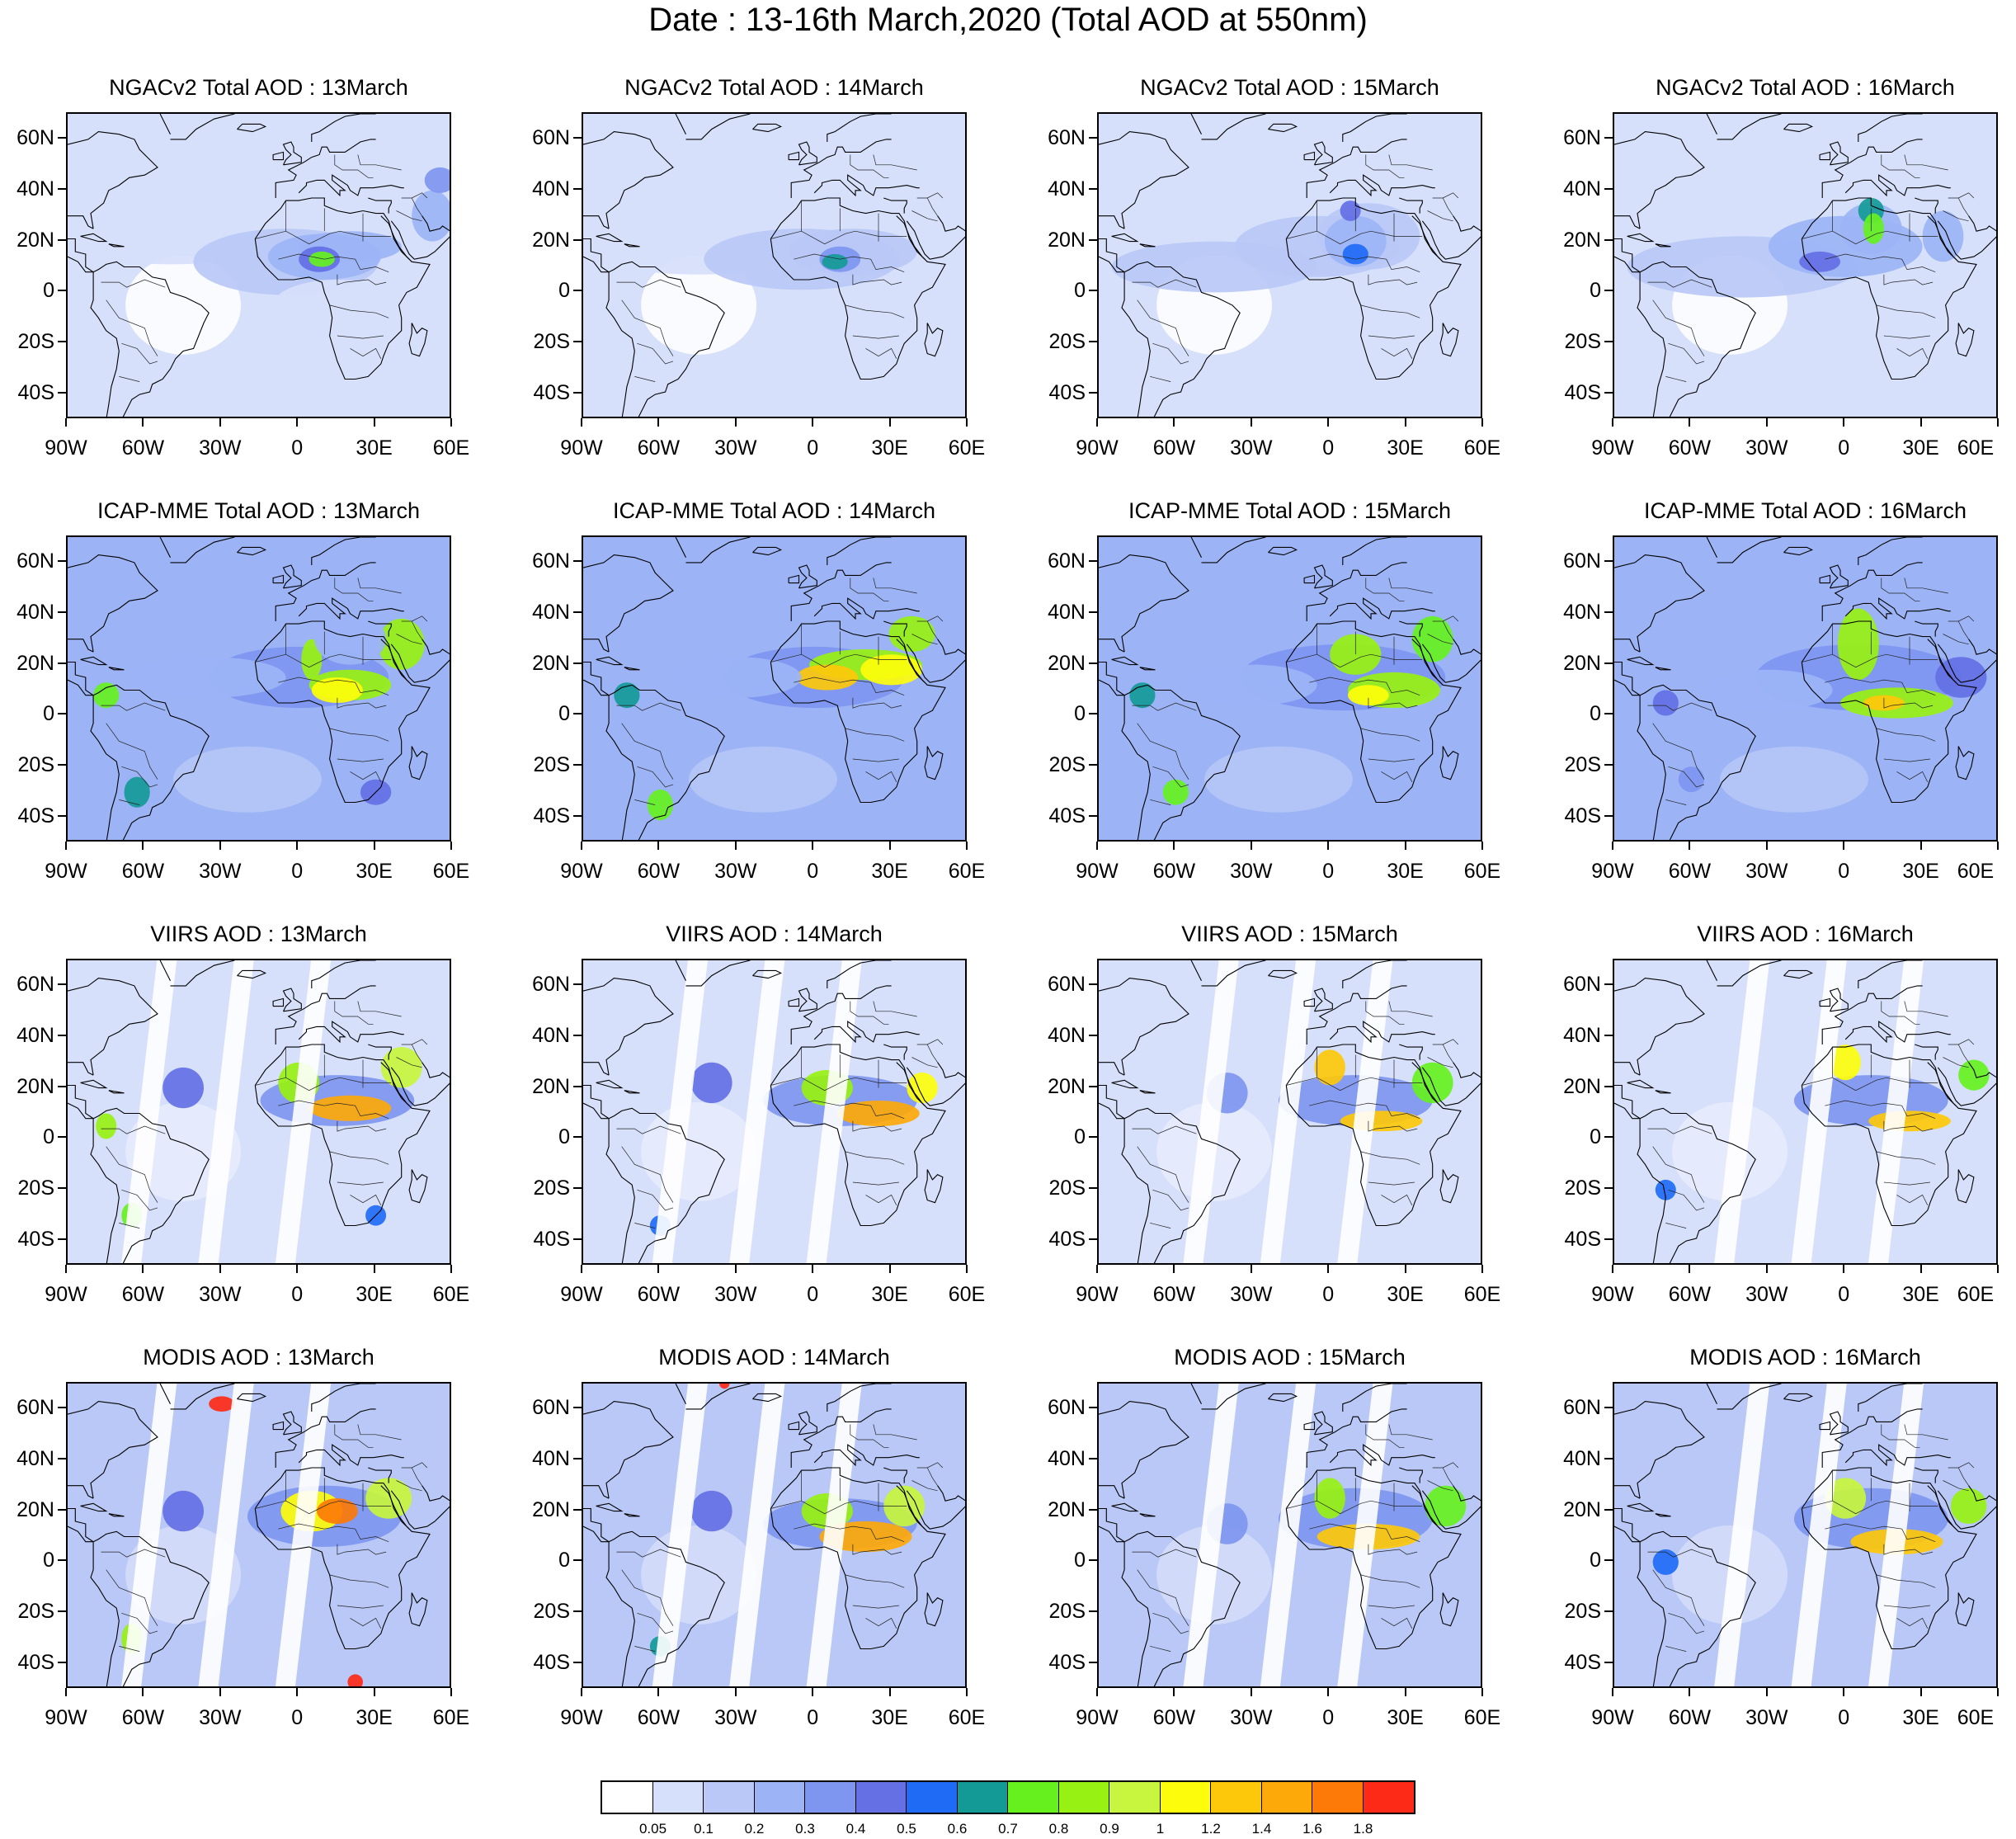 This screenshot has height=1839, width=2016. What do you see at coordinates (1211, 1829) in the screenshot?
I see `colorbar-level-label: 1.2` at bounding box center [1211, 1829].